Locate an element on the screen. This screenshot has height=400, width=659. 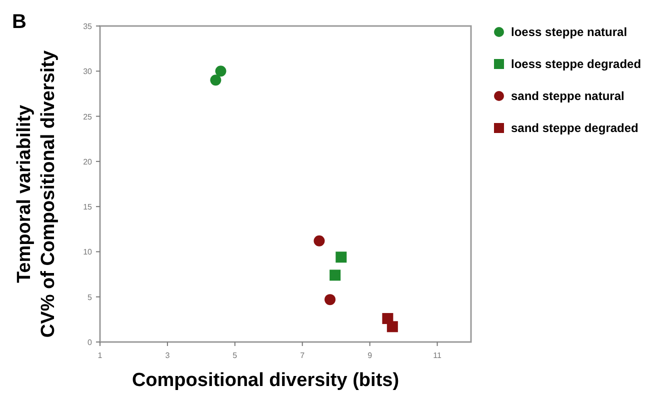
legend-label: sand steppe degraded is located at coordinates (574, 128).